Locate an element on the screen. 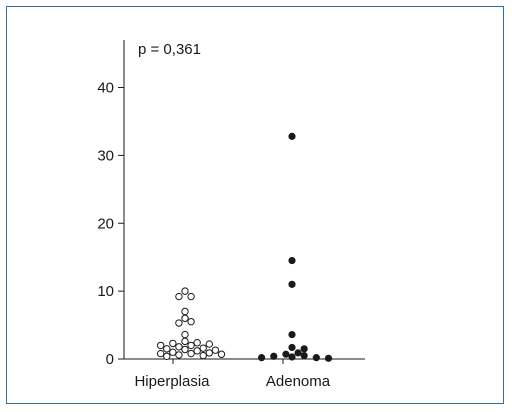  x-category-label: Adenoma is located at coordinates (298, 381).